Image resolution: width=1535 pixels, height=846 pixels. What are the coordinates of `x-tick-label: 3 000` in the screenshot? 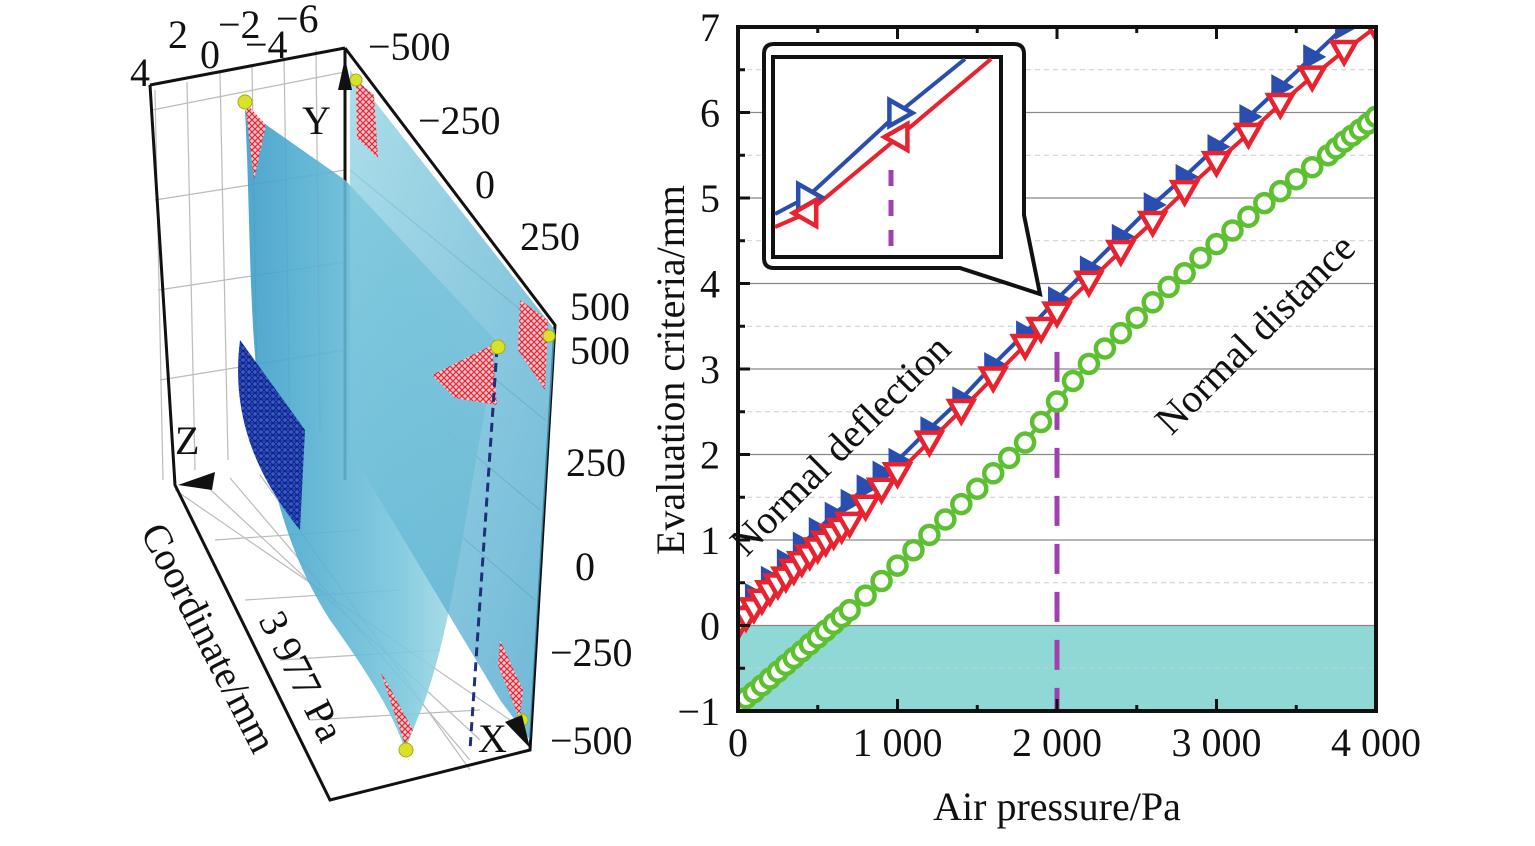 It's located at (1217, 742).